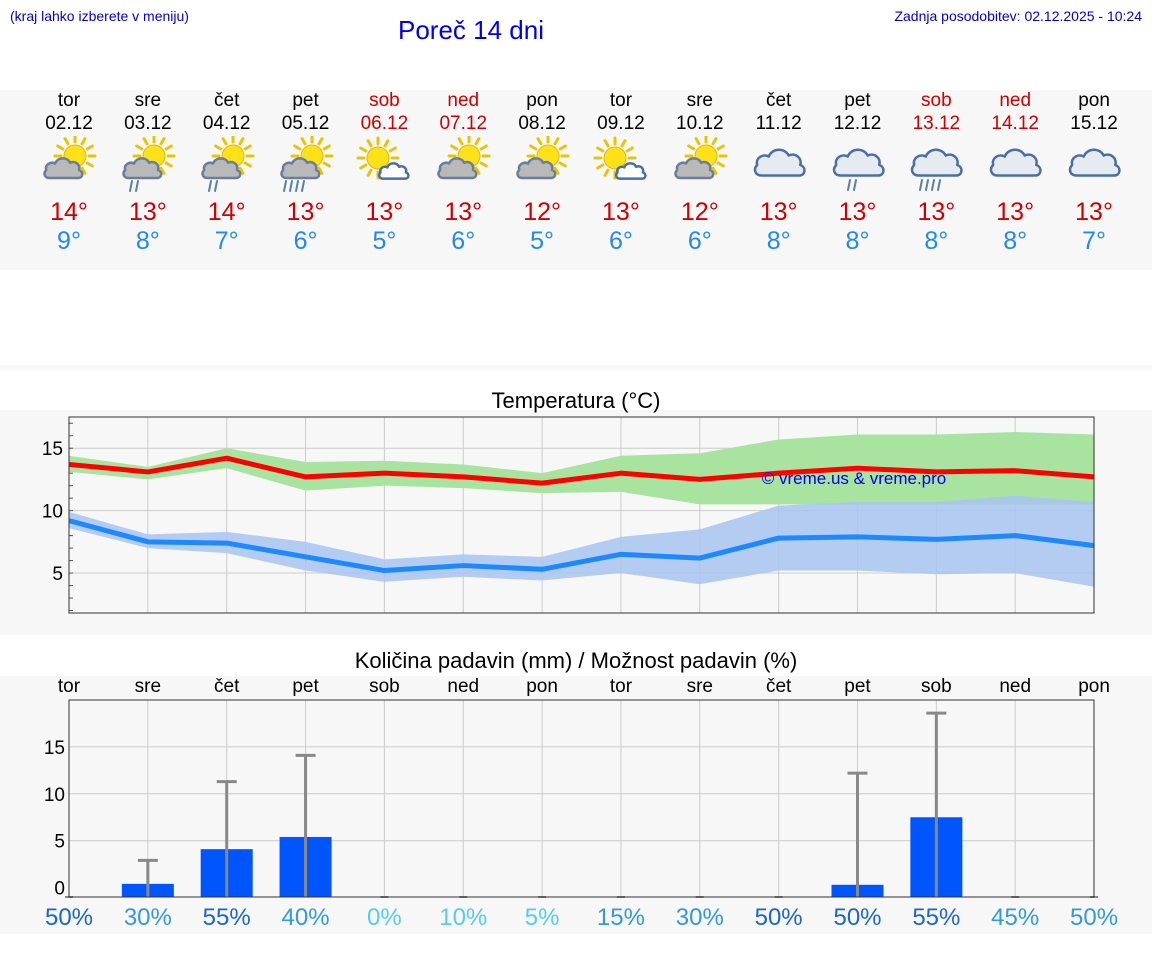 The height and width of the screenshot is (975, 1152). Describe the element at coordinates (854, 478) in the screenshot. I see `watermark: © vreme.us & vreme.pro` at that location.